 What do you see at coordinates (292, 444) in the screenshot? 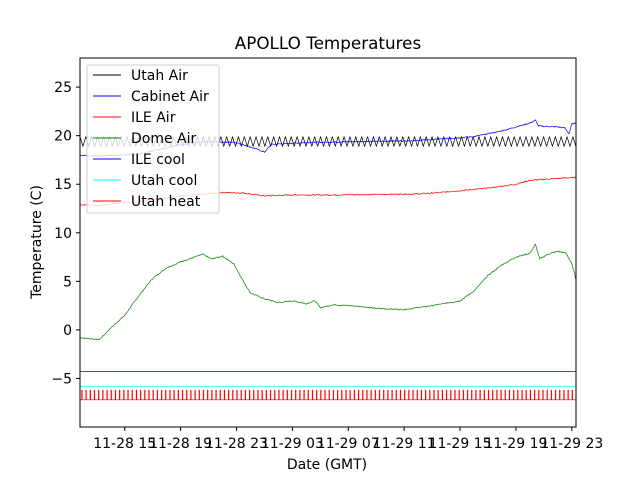
I see `x-tick-label: 11-29 03` at bounding box center [292, 444].